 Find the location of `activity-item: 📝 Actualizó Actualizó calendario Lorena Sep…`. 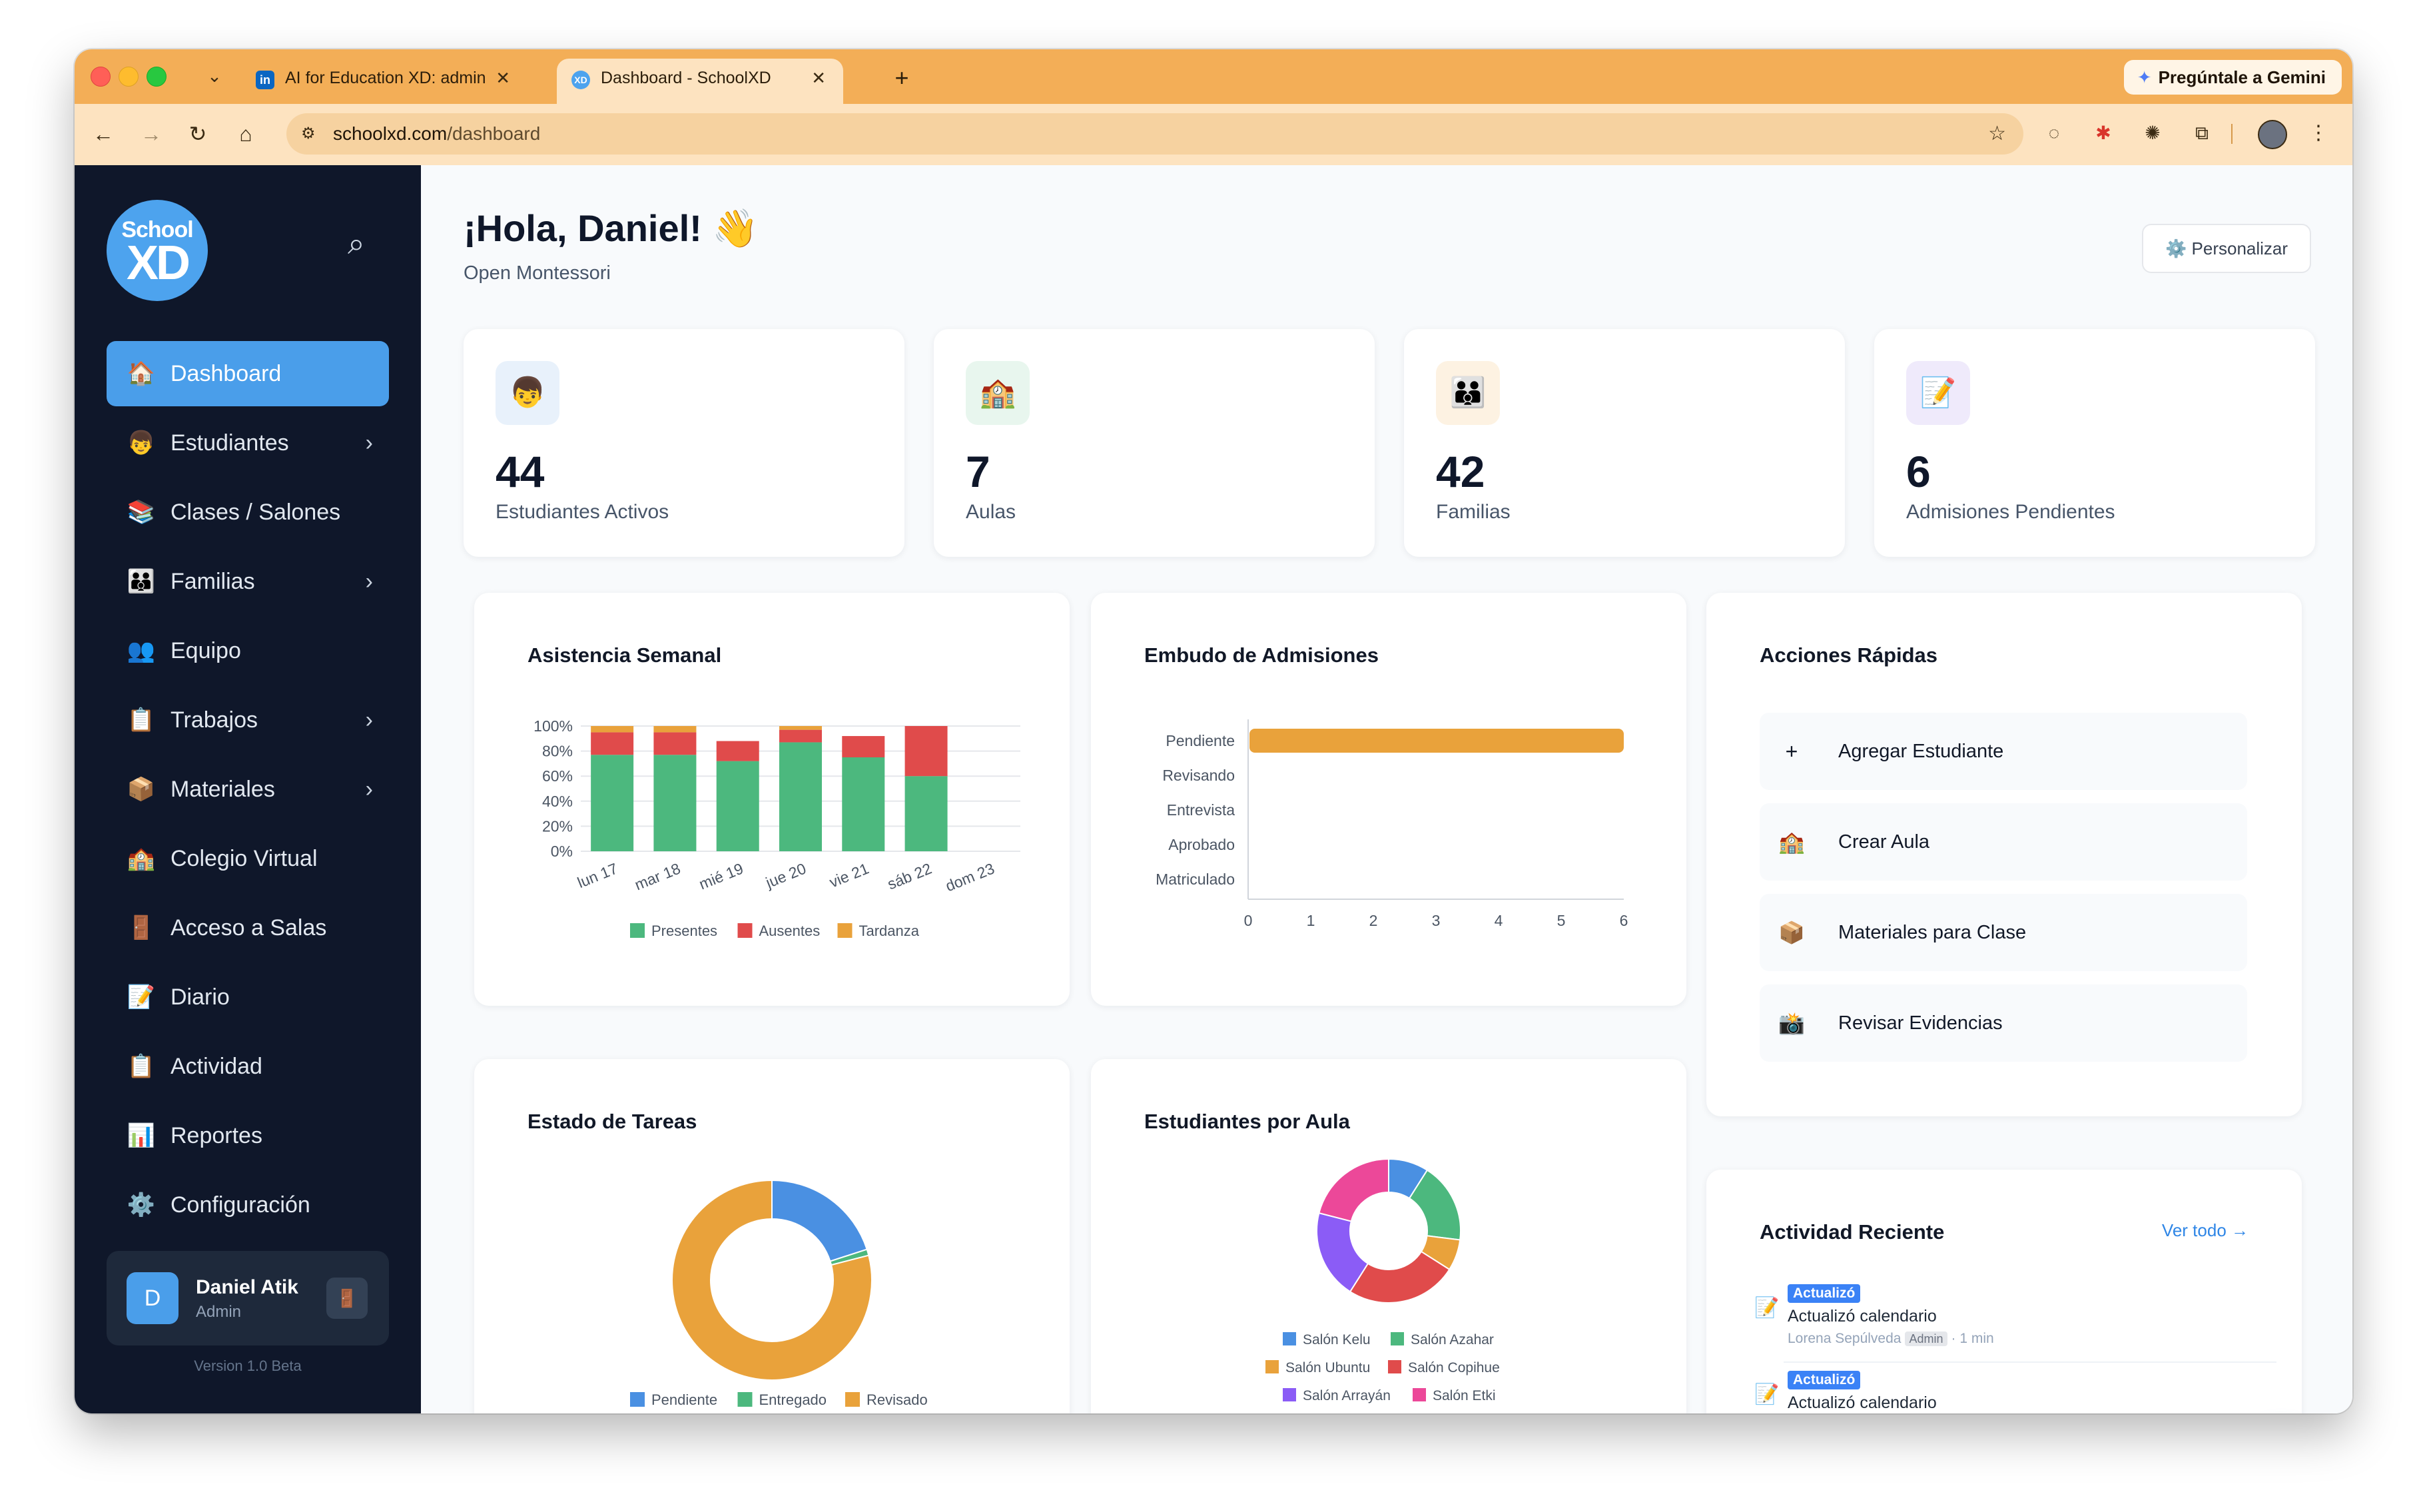

activity-item: 📝 Actualizó Actualizó calendario Lorena Sep… is located at coordinates (2015, 1324).